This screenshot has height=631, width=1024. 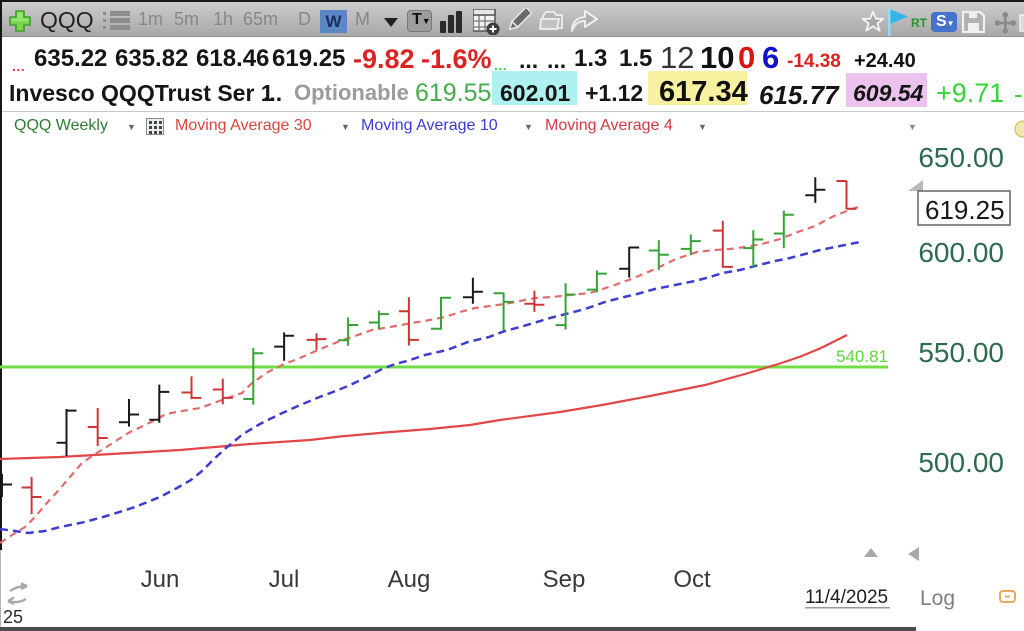 I want to click on svg-text: 650.00, so click(x=961, y=157).